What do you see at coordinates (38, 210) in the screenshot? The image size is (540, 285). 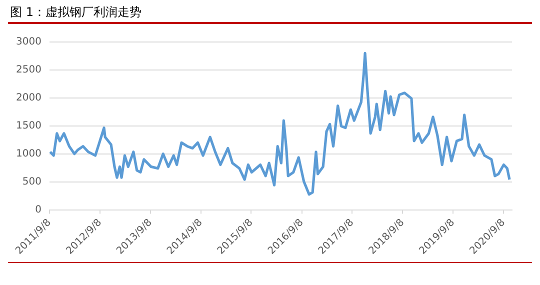 I see `y-tick-label: 0` at bounding box center [38, 210].